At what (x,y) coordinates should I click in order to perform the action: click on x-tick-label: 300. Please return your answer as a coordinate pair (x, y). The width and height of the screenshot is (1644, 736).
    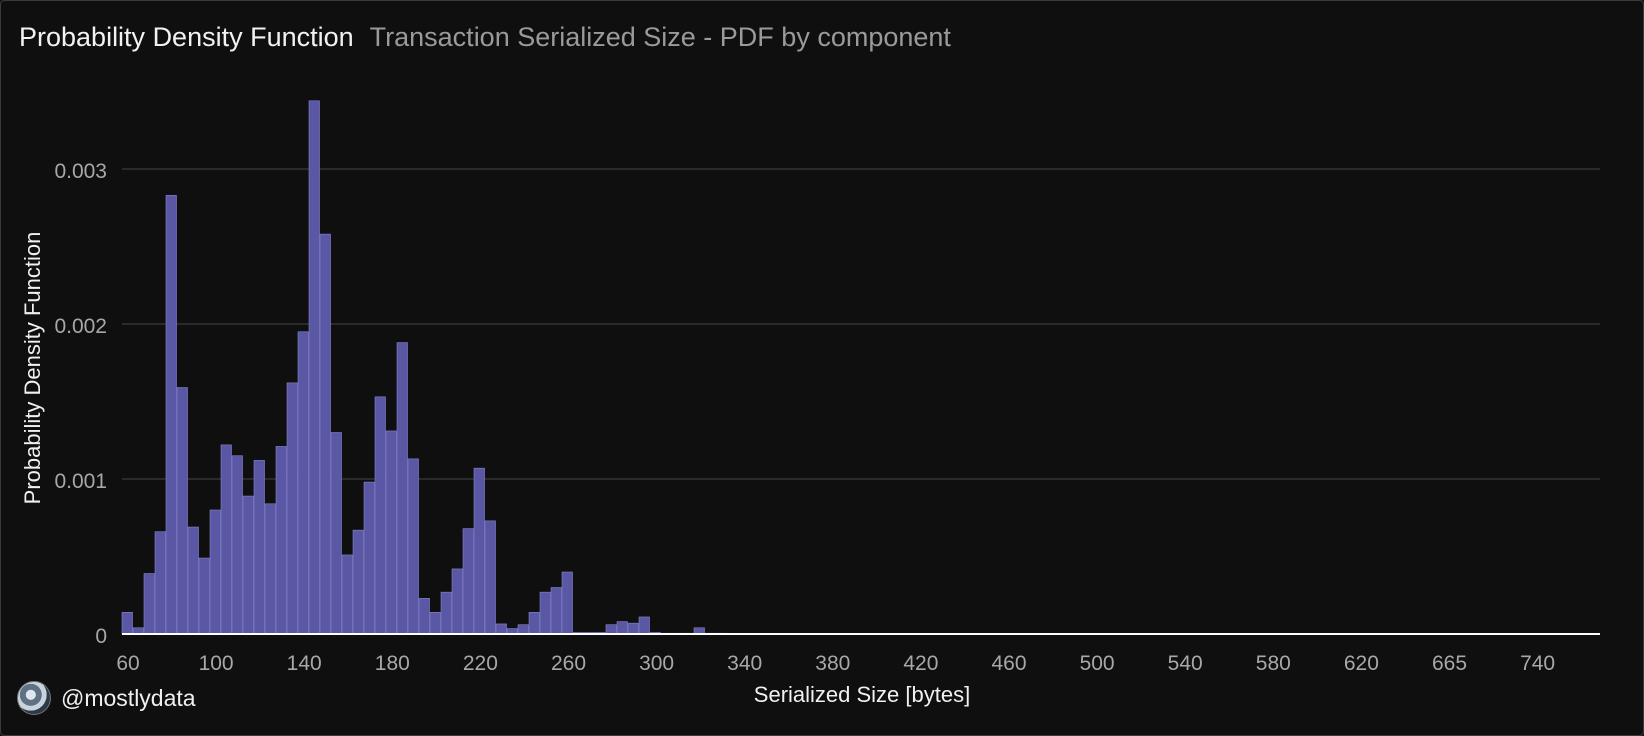
    Looking at the image, I should click on (656, 663).